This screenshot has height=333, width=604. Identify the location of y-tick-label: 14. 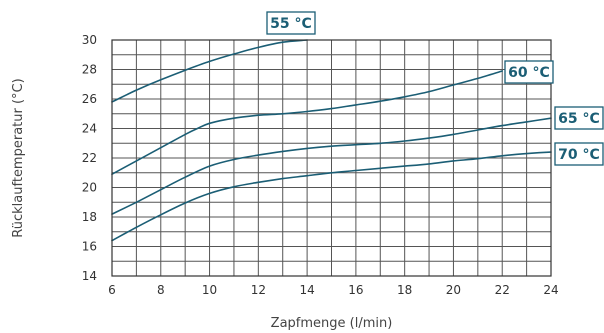
(89, 276).